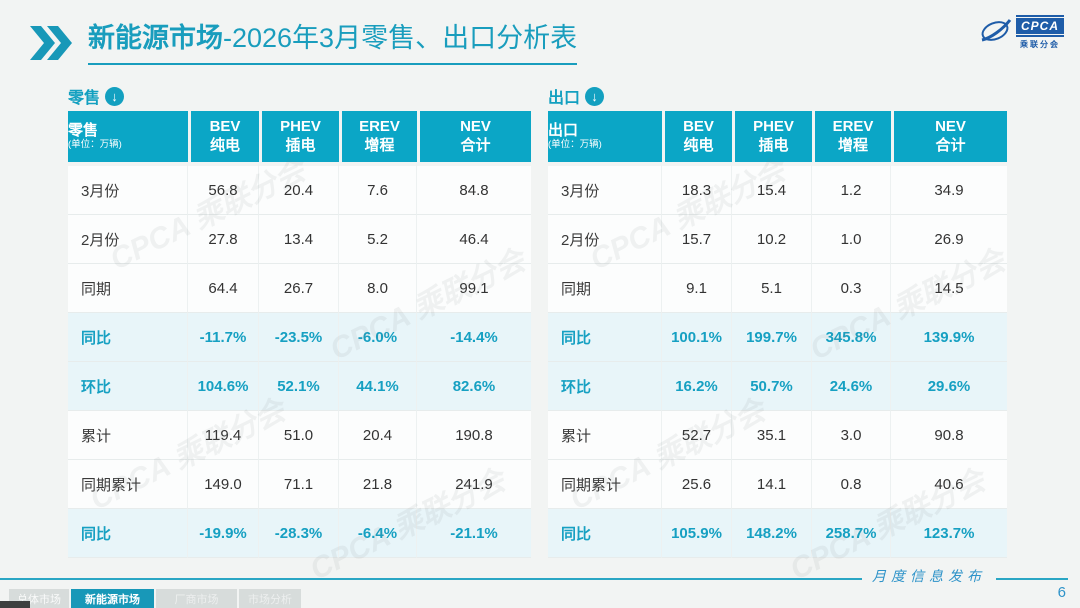  Describe the element at coordinates (949, 533) in the screenshot. I see `cell-value: 123.7%` at that location.